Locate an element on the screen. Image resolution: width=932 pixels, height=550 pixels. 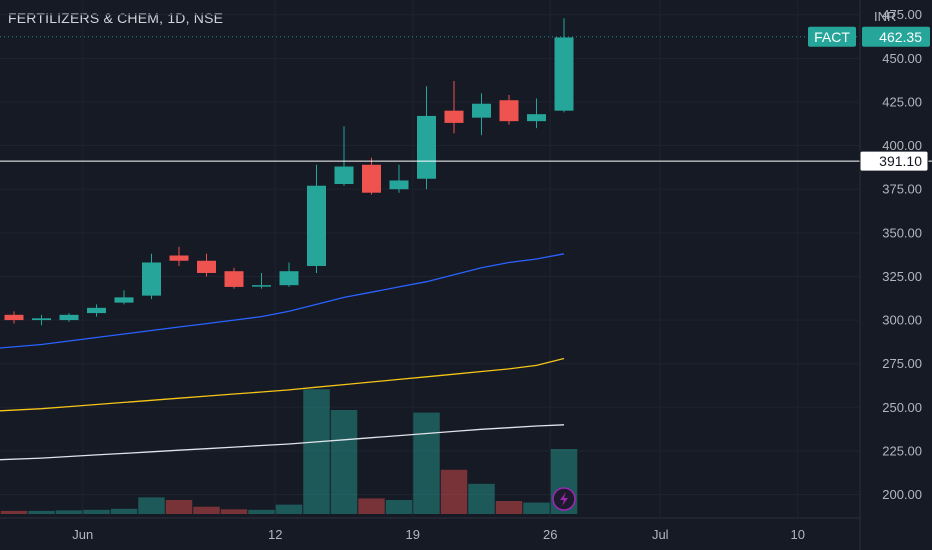
currency-label: INR is located at coordinates (885, 16).